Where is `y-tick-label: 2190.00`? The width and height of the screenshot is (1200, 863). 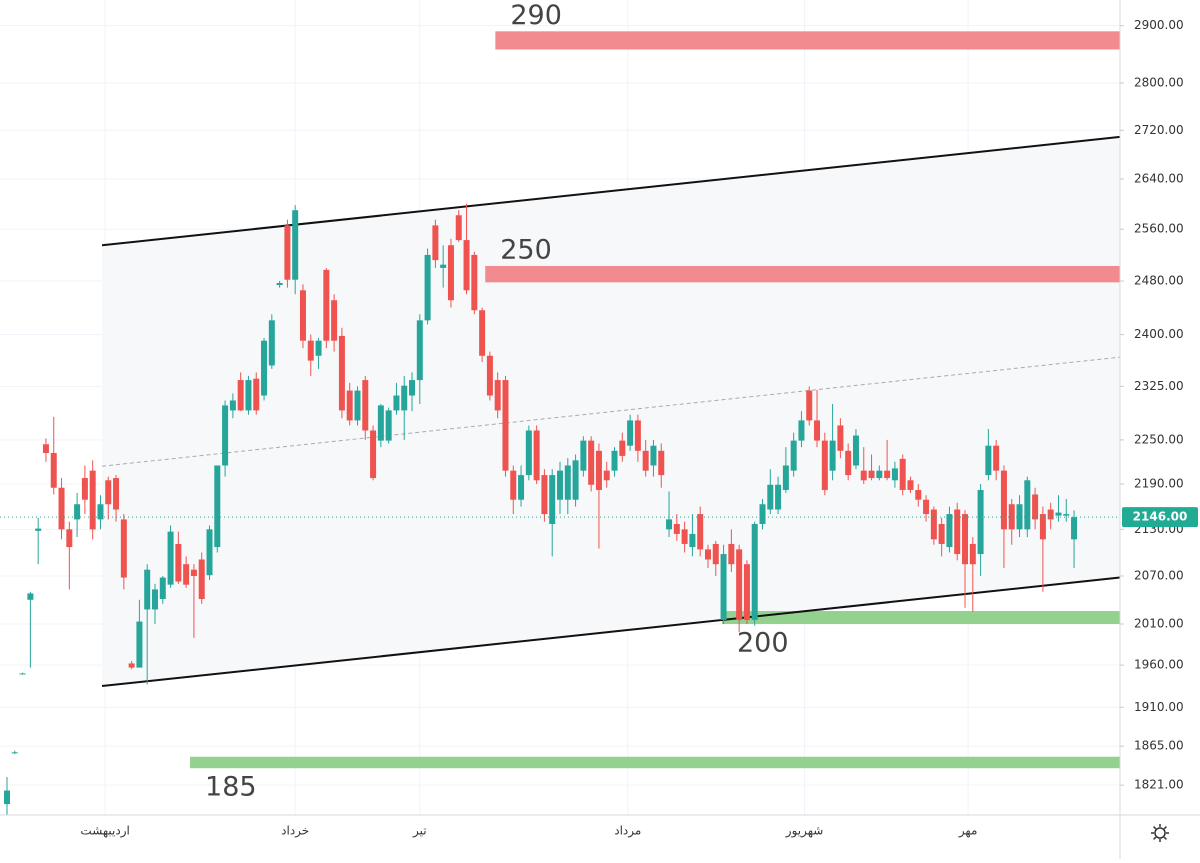 y-tick-label: 2190.00 is located at coordinates (1159, 483).